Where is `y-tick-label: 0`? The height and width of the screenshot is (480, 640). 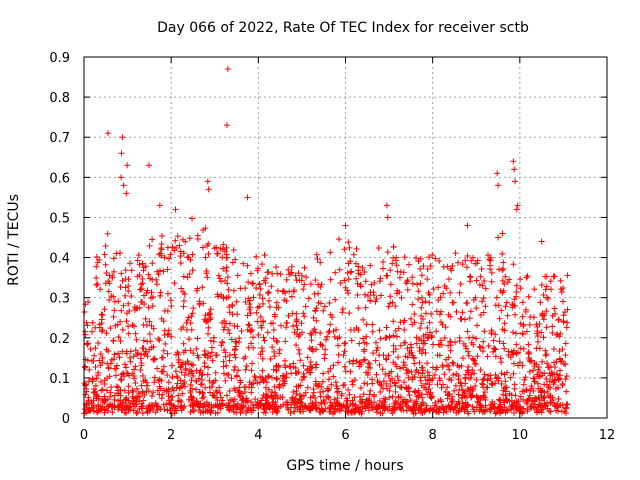 y-tick-label: 0 is located at coordinates (66, 419).